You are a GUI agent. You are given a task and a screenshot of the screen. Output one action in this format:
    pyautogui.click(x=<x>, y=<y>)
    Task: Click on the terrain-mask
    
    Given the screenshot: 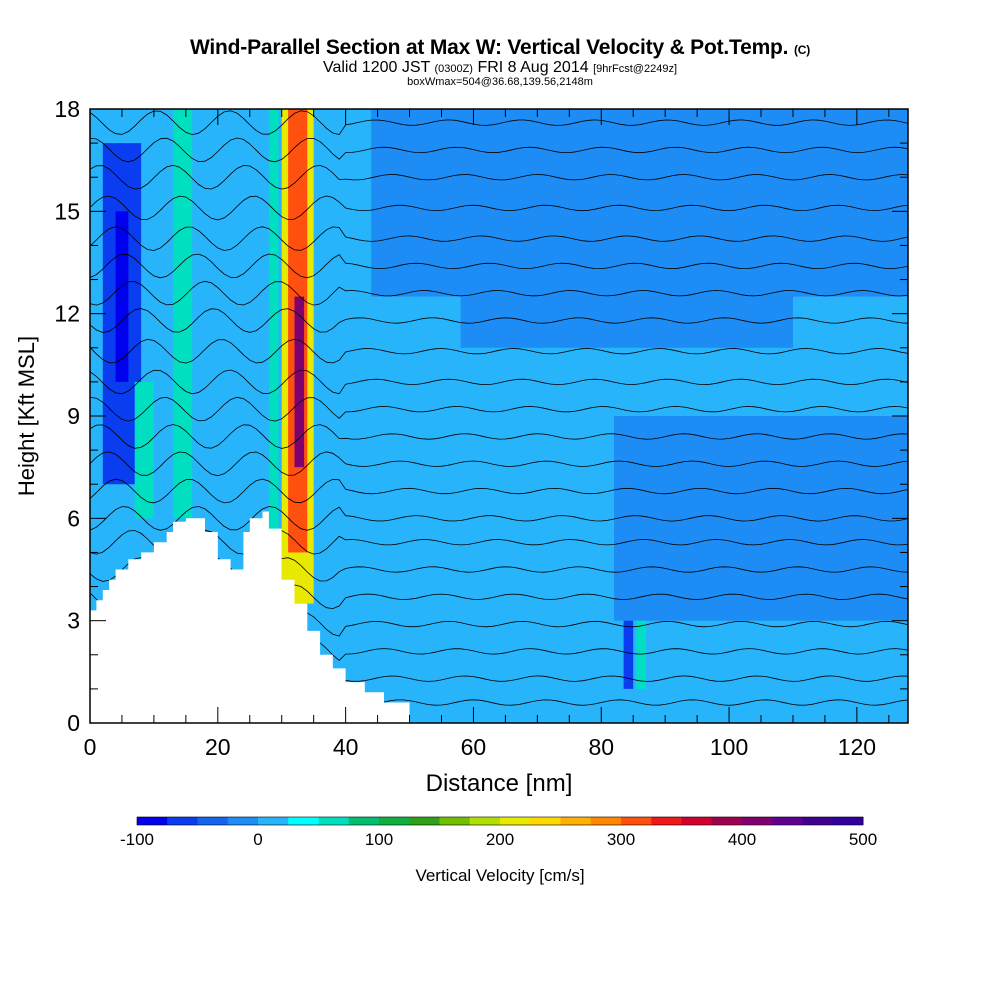 What is the action you would take?
    pyautogui.click(x=250, y=617)
    